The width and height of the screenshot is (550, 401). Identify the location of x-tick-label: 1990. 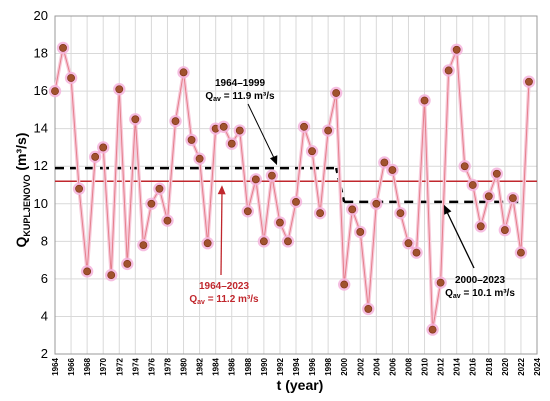
(264, 366).